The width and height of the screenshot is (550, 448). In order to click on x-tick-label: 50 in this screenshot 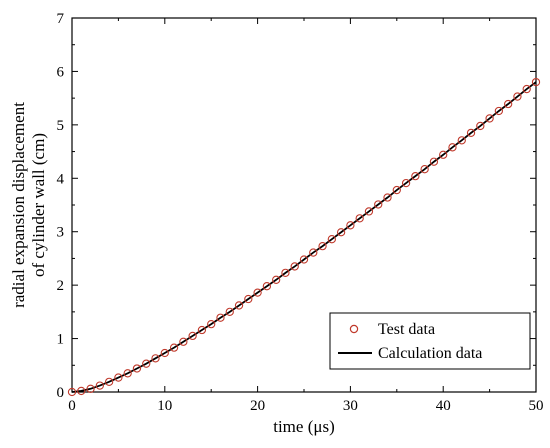, I will do `click(536, 406)`.